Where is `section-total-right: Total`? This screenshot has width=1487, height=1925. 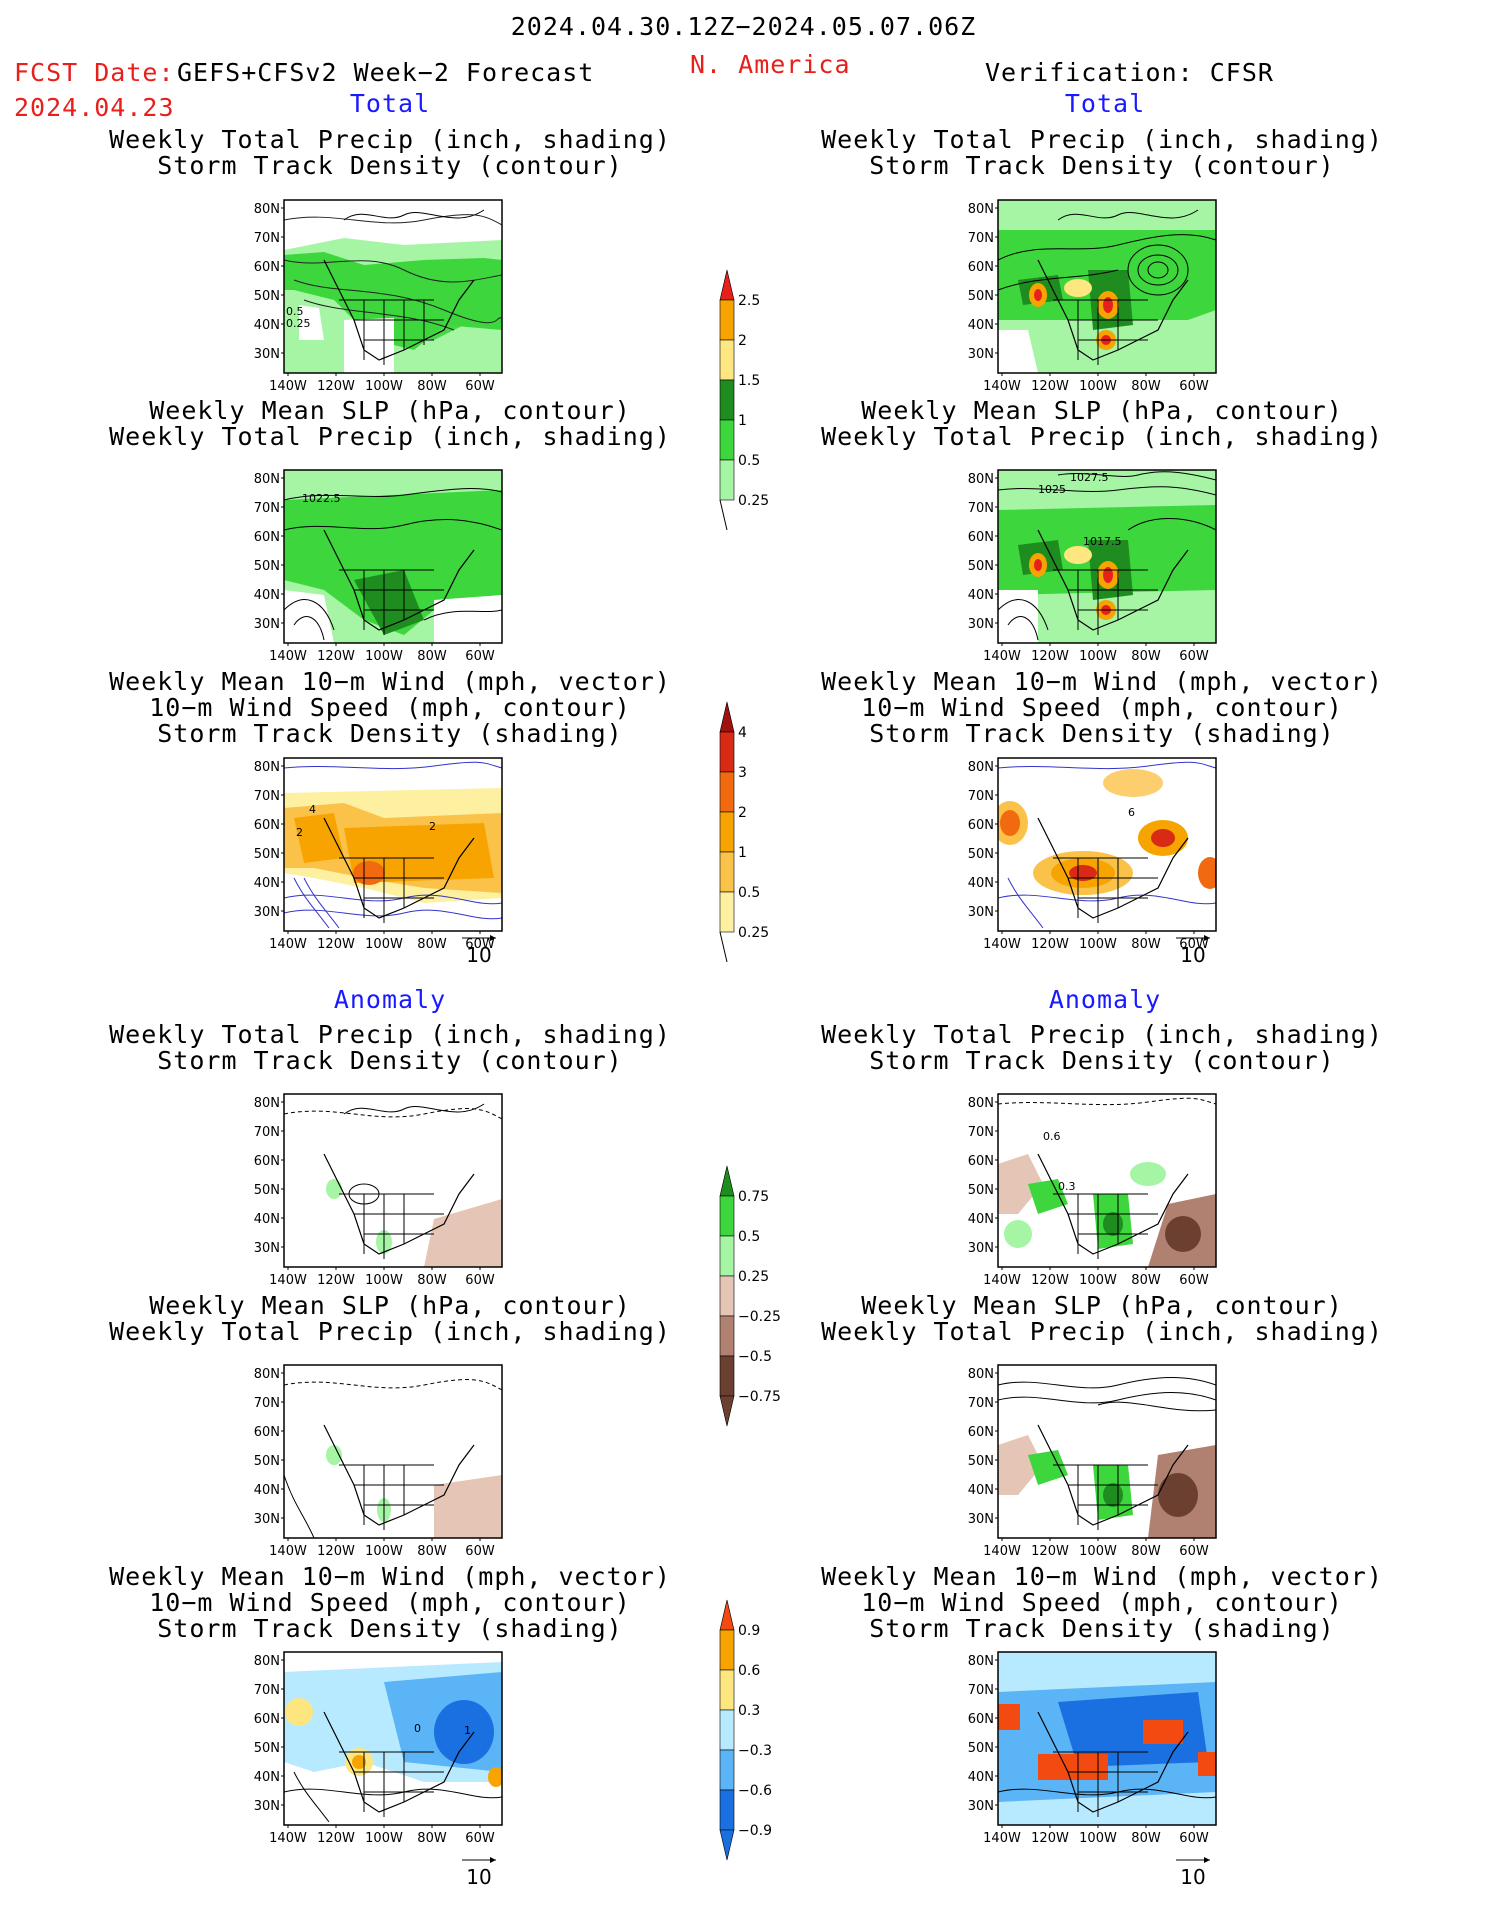 section-total-right: Total is located at coordinates (1105, 103).